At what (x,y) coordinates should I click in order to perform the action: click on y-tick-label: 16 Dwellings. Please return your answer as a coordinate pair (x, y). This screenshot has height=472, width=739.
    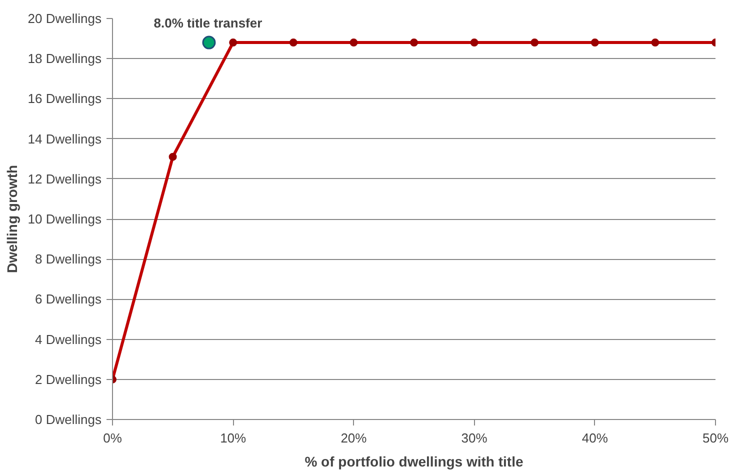
    Looking at the image, I should click on (65, 98).